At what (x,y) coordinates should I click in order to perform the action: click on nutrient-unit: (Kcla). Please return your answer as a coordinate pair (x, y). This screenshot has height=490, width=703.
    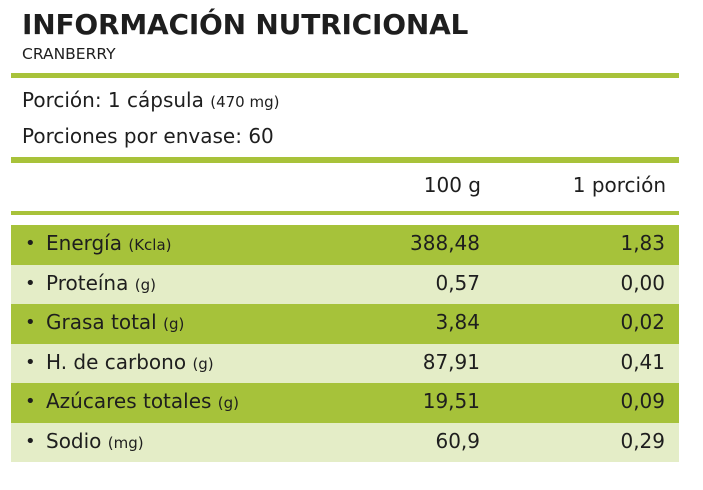
    Looking at the image, I should click on (150, 245).